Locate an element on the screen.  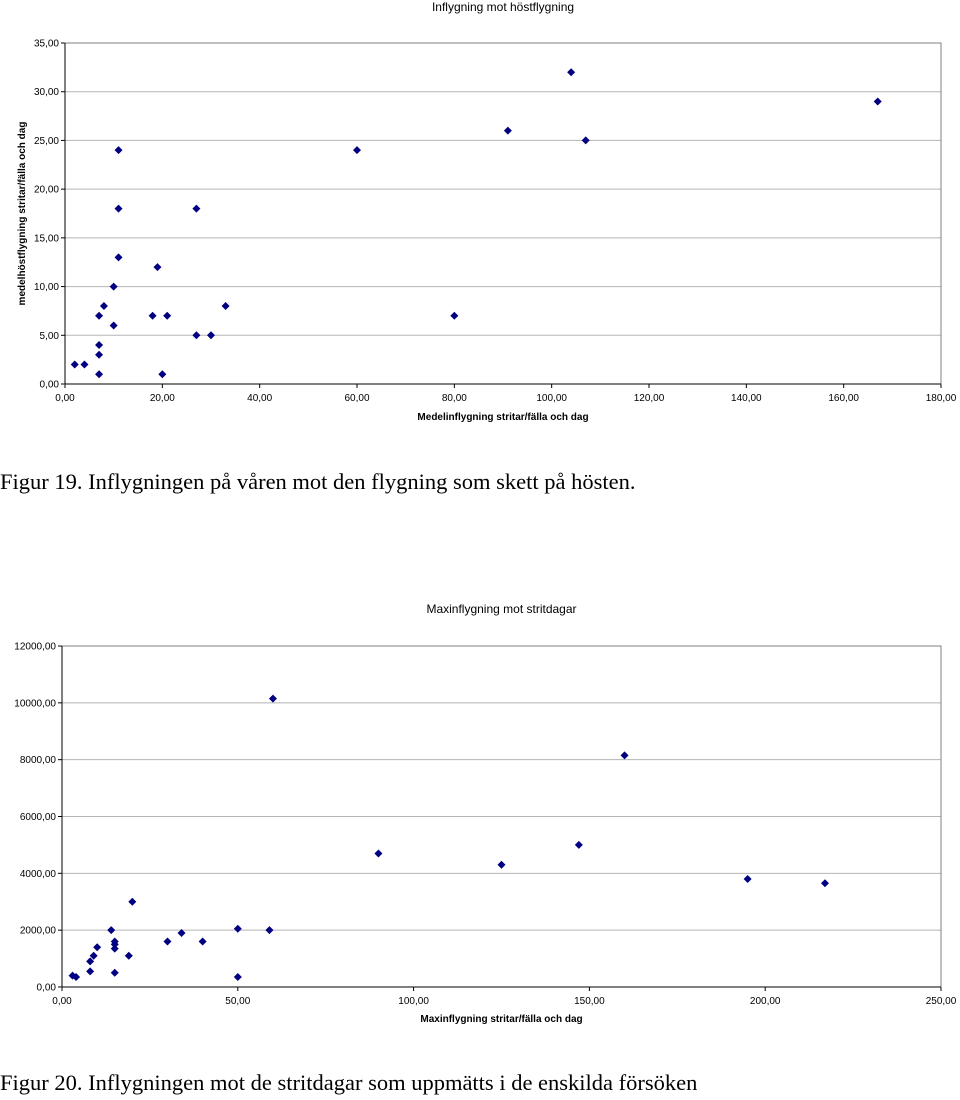
y-tick-label: 30,00 is located at coordinates (46, 92).